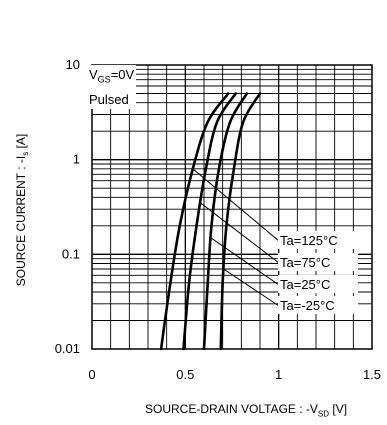 This screenshot has width=387, height=425. Describe the element at coordinates (372, 374) in the screenshot. I see `x-tick-label: 1.5` at that location.